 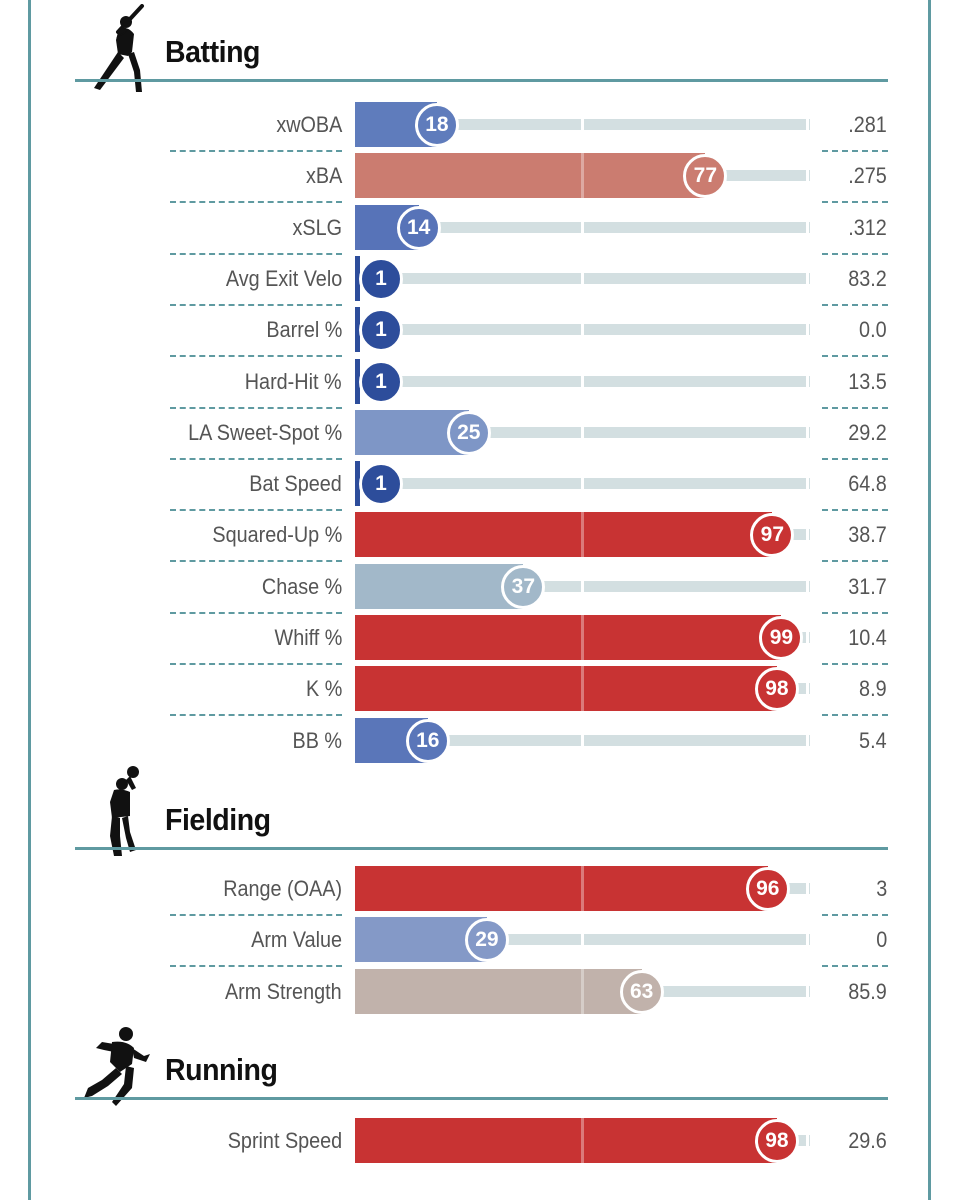 What do you see at coordinates (213, 51) in the screenshot?
I see `section-title-batting: Batting` at bounding box center [213, 51].